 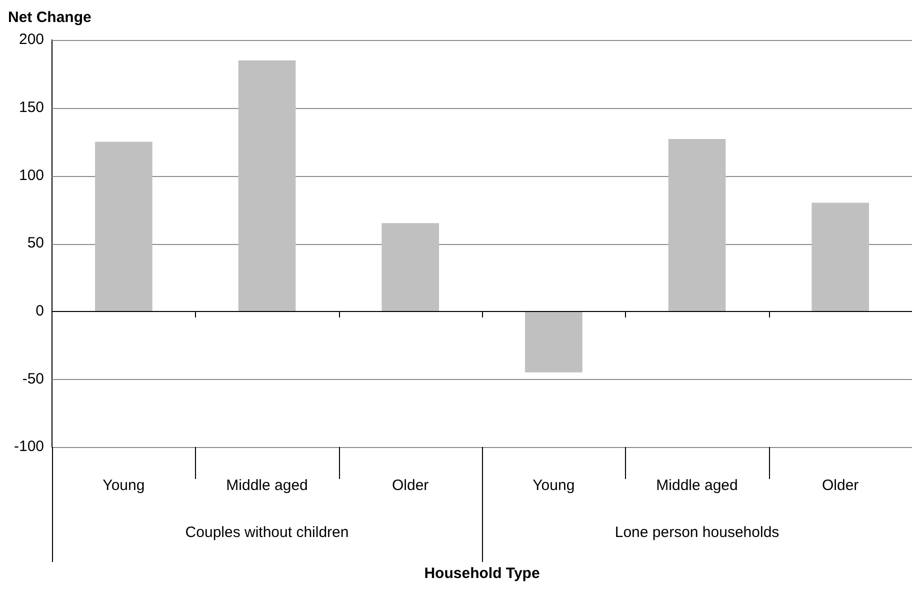 What do you see at coordinates (267, 533) in the screenshot?
I see `text: Couples without children` at bounding box center [267, 533].